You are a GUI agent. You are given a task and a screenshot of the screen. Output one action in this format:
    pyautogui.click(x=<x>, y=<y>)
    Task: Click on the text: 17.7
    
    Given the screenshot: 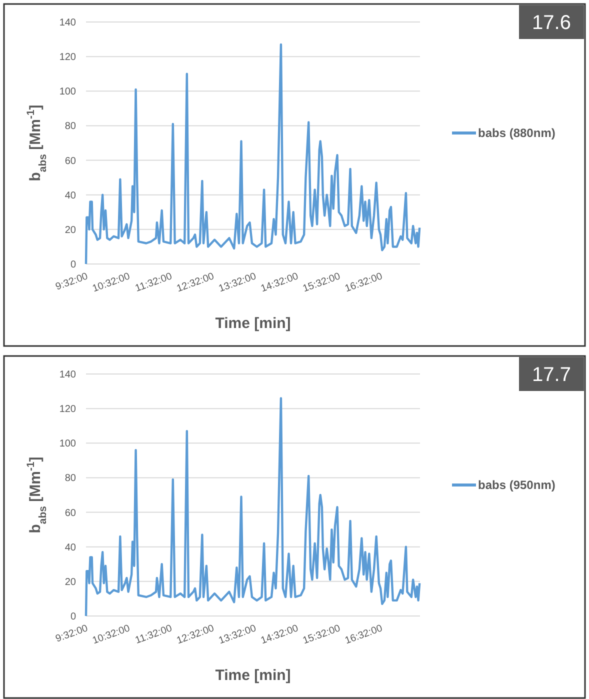 What is the action you would take?
    pyautogui.click(x=551, y=375)
    